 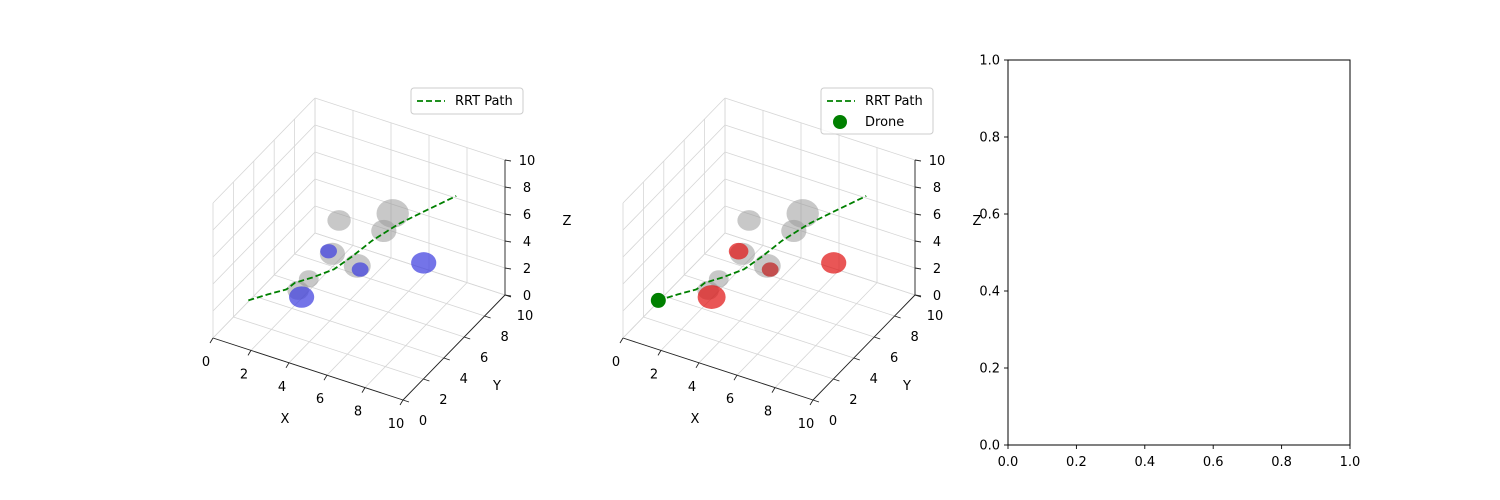 I want to click on legend-marker-drone, so click(x=840, y=122).